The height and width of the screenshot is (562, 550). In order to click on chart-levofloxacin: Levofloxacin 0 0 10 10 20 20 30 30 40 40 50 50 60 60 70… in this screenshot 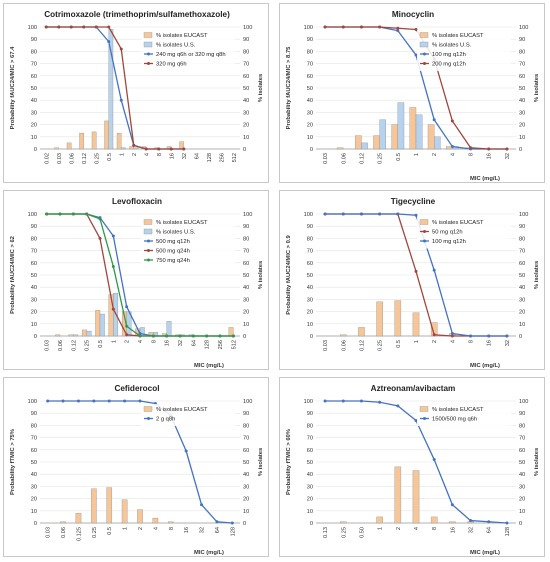, I will do `click(137, 283)`.